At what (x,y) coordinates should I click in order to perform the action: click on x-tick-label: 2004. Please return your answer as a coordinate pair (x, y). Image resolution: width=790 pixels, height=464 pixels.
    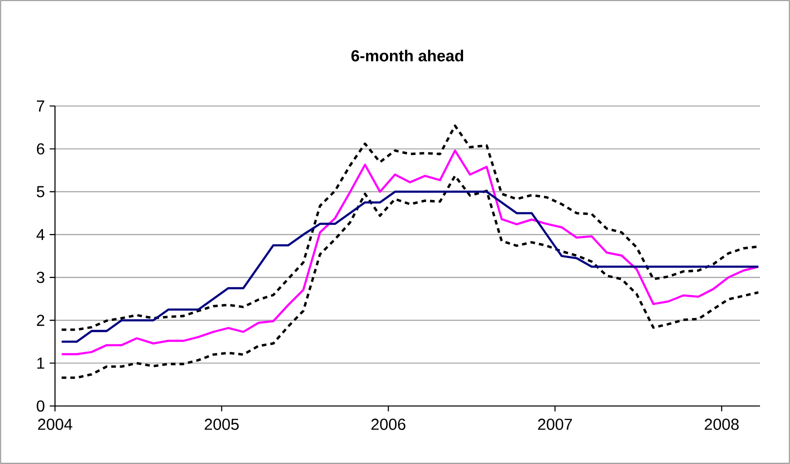
    Looking at the image, I should click on (55, 424).